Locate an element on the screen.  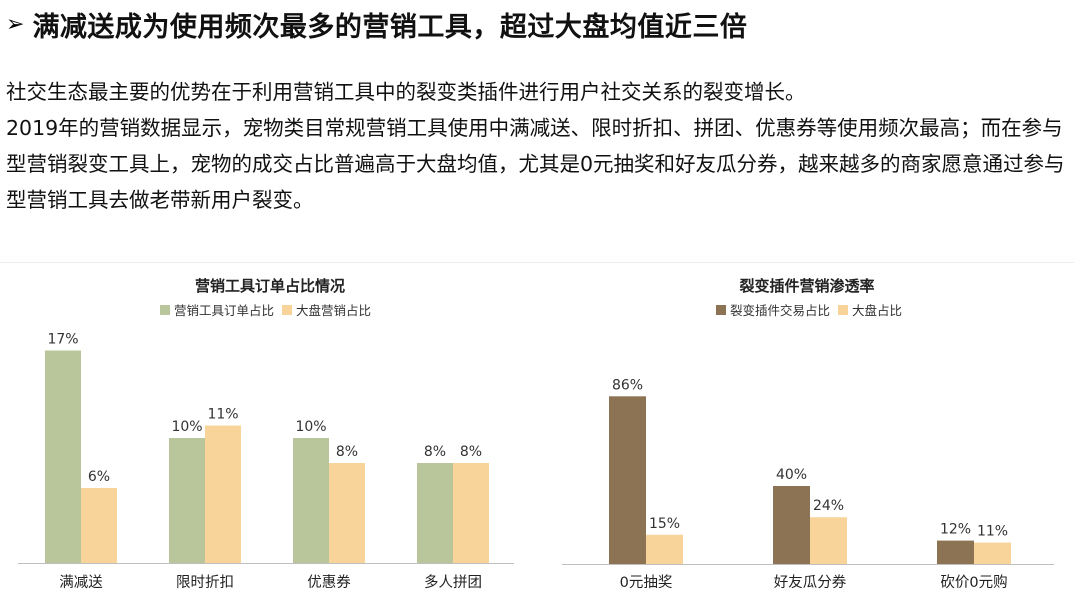
ordershare-category-label-3: 优惠券 is located at coordinates (329, 582).